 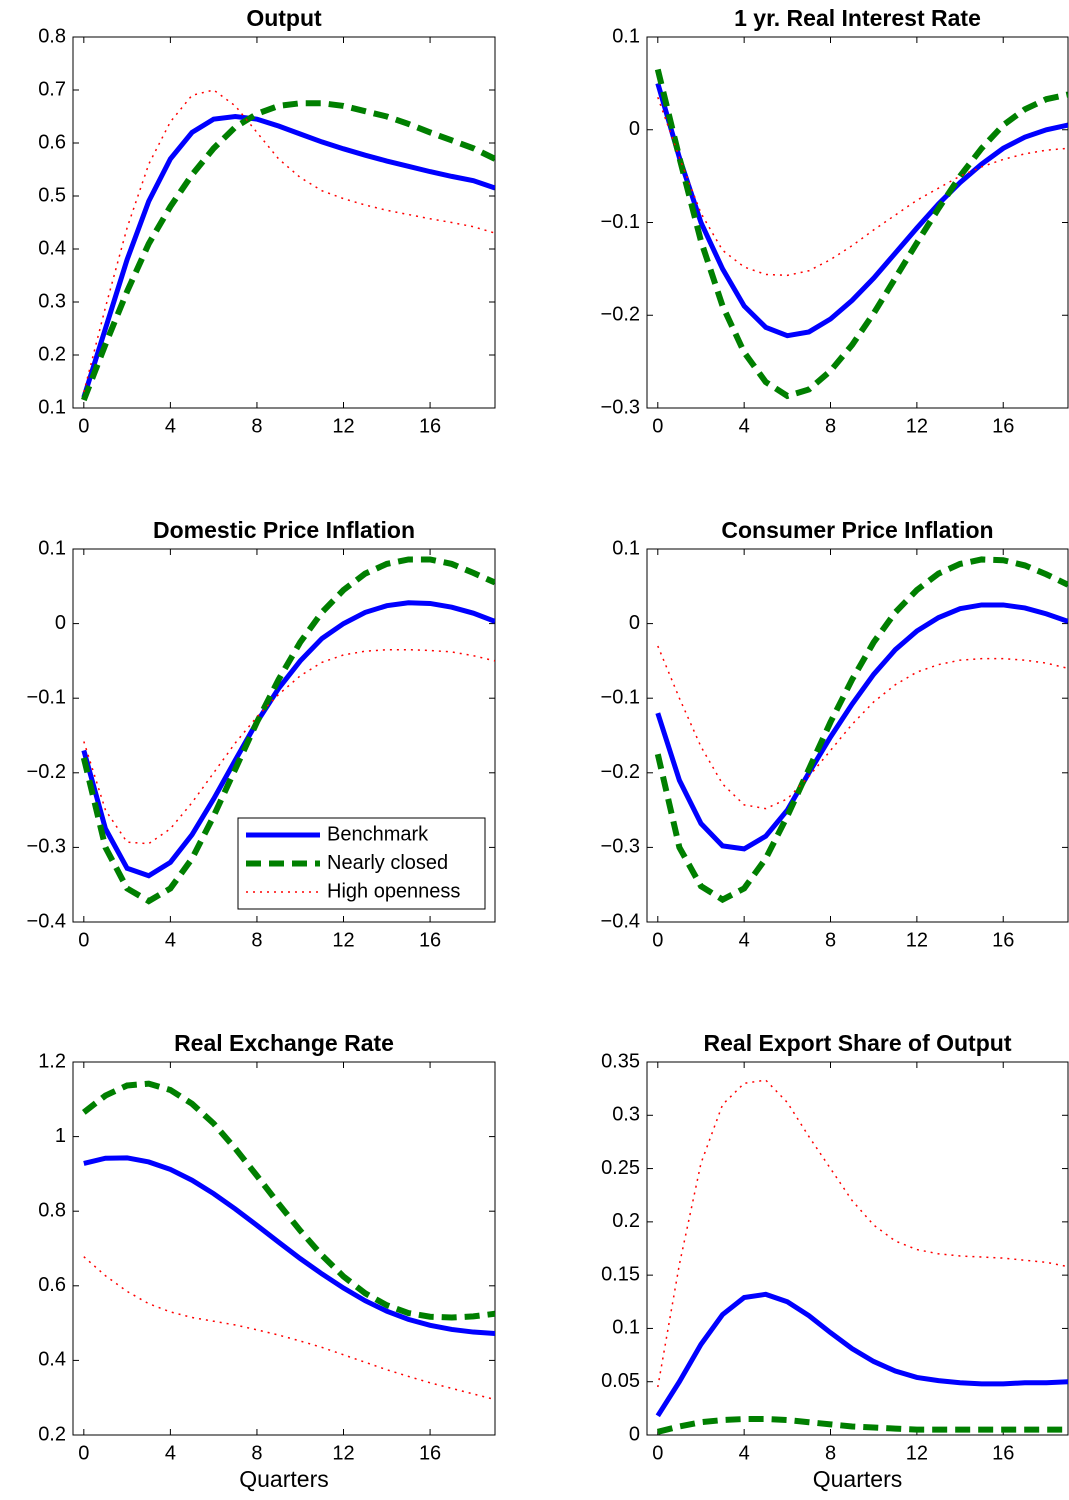 What do you see at coordinates (284, 18) in the screenshot?
I see `chart-title: Output` at bounding box center [284, 18].